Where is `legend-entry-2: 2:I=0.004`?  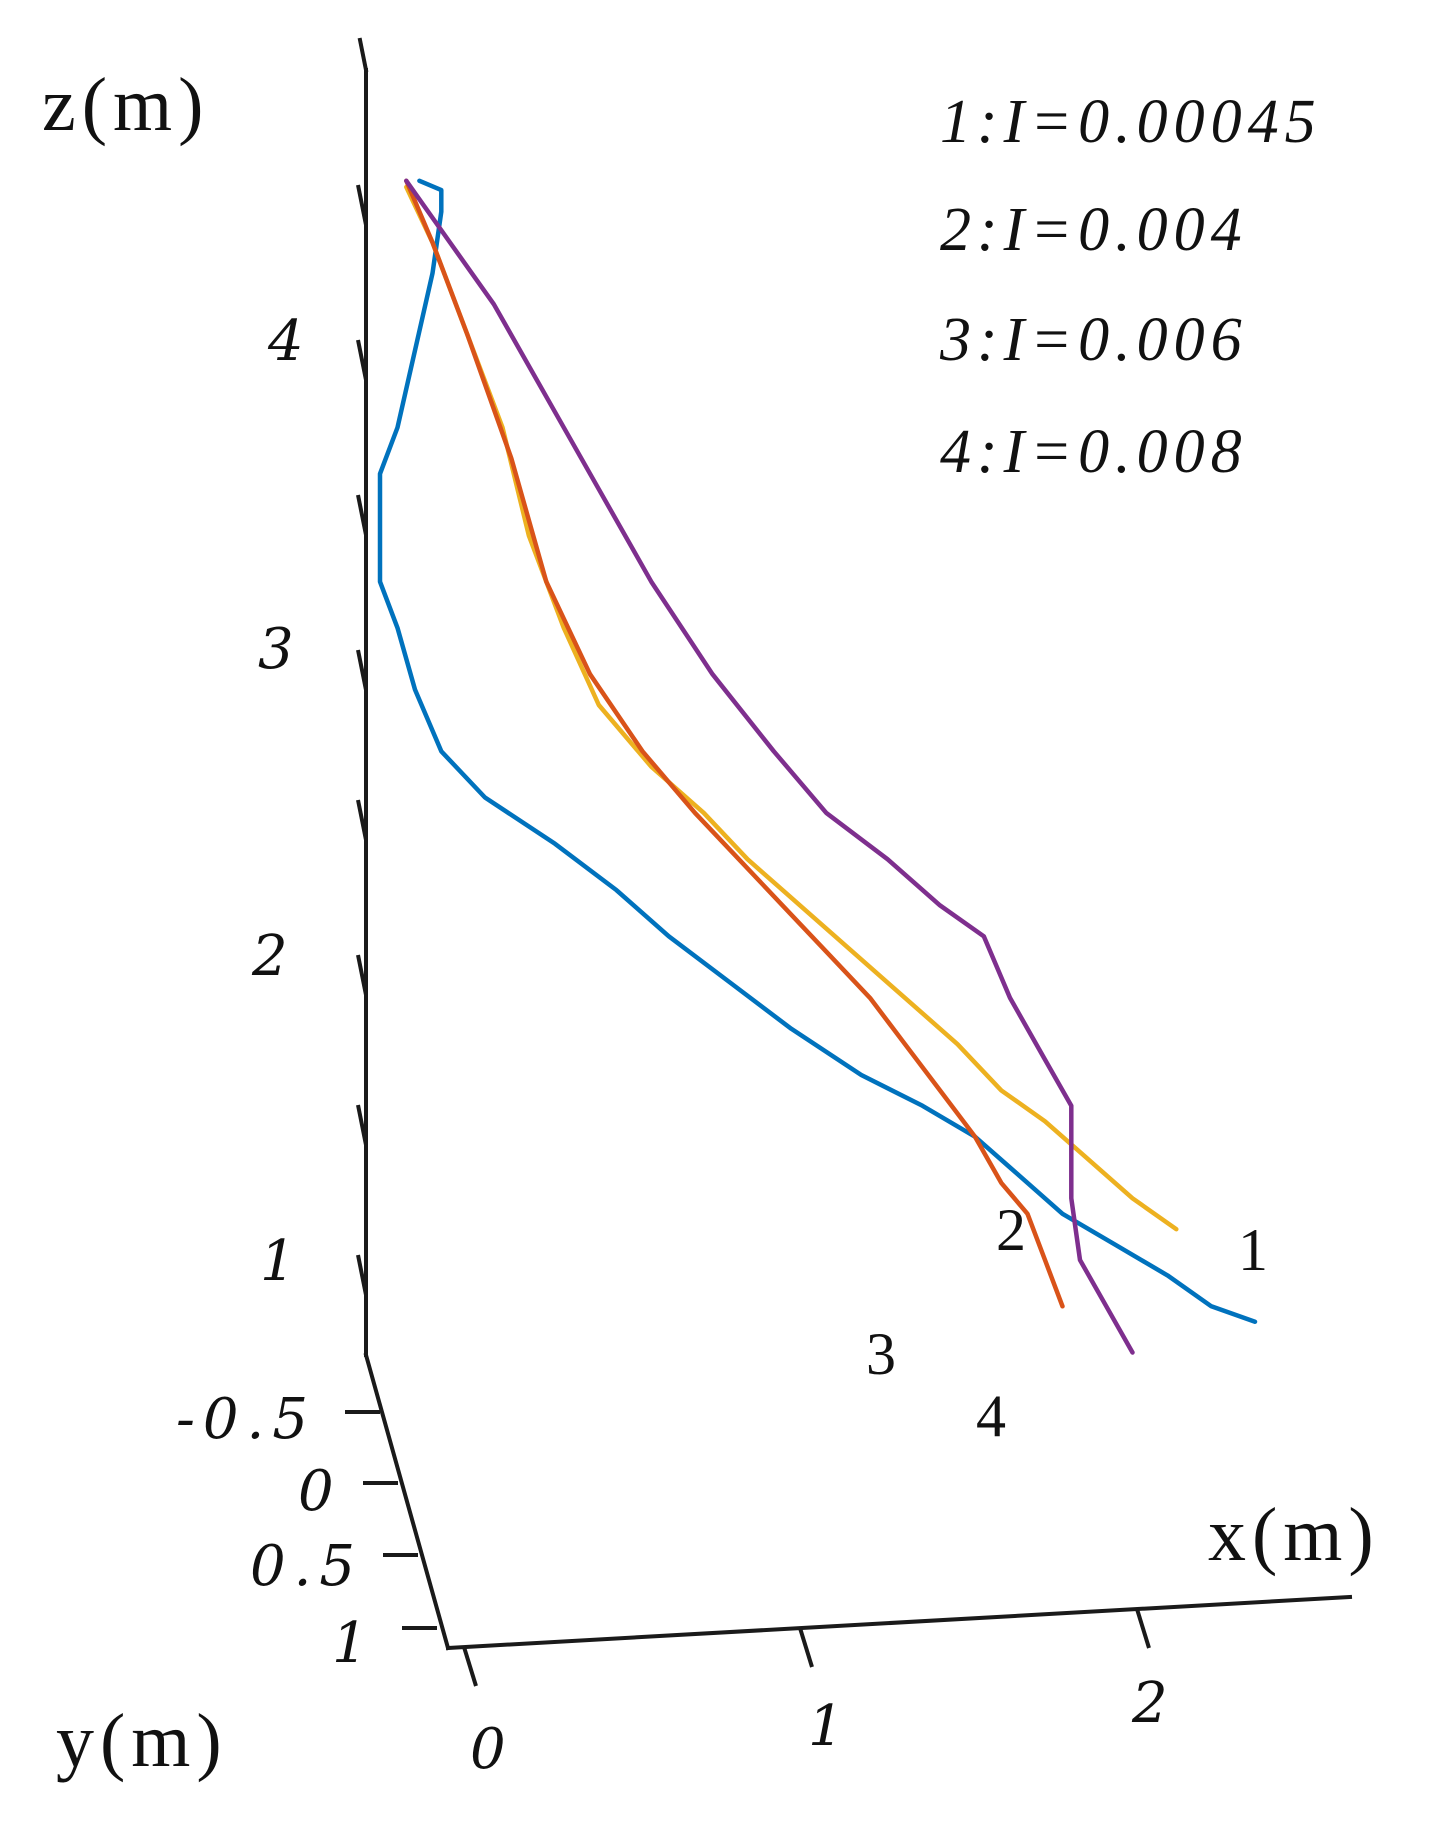 legend-entry-2: 2:I=0.004 is located at coordinates (1094, 230).